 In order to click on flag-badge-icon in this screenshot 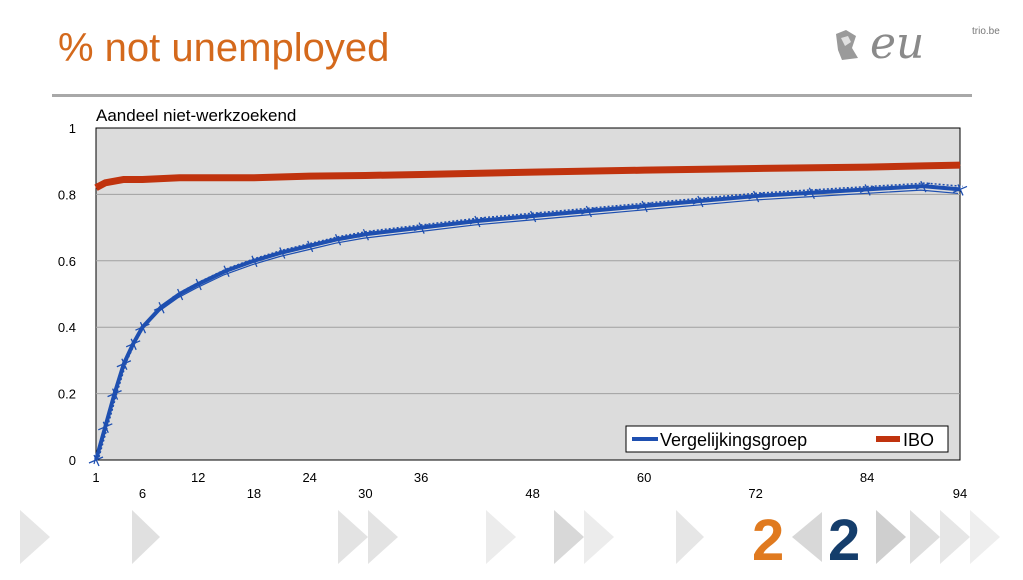, I will do `click(847, 46)`.